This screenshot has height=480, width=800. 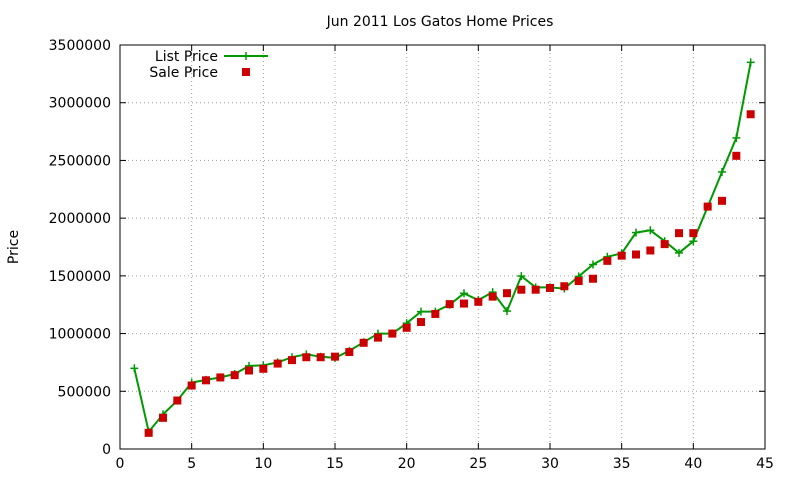 I want to click on y-tick-label: 1000000, so click(x=80, y=335).